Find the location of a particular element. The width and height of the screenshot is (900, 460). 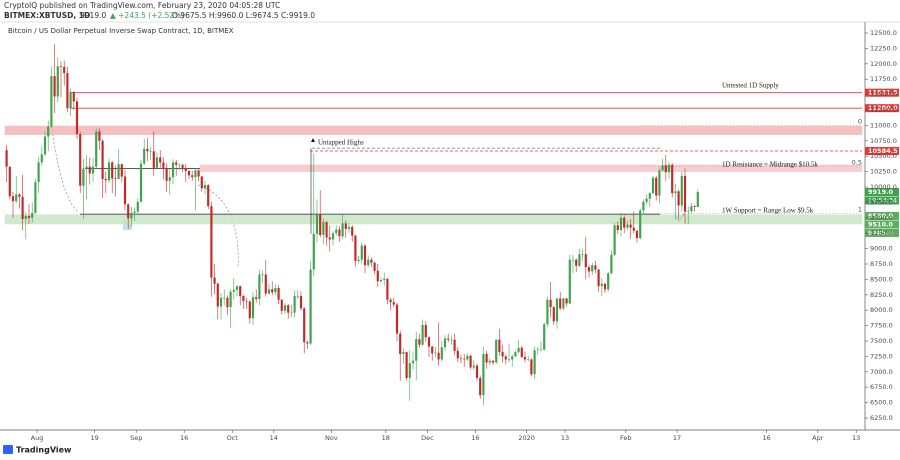

annotation: 1W Support = Range Low $9.5k is located at coordinates (768, 211).